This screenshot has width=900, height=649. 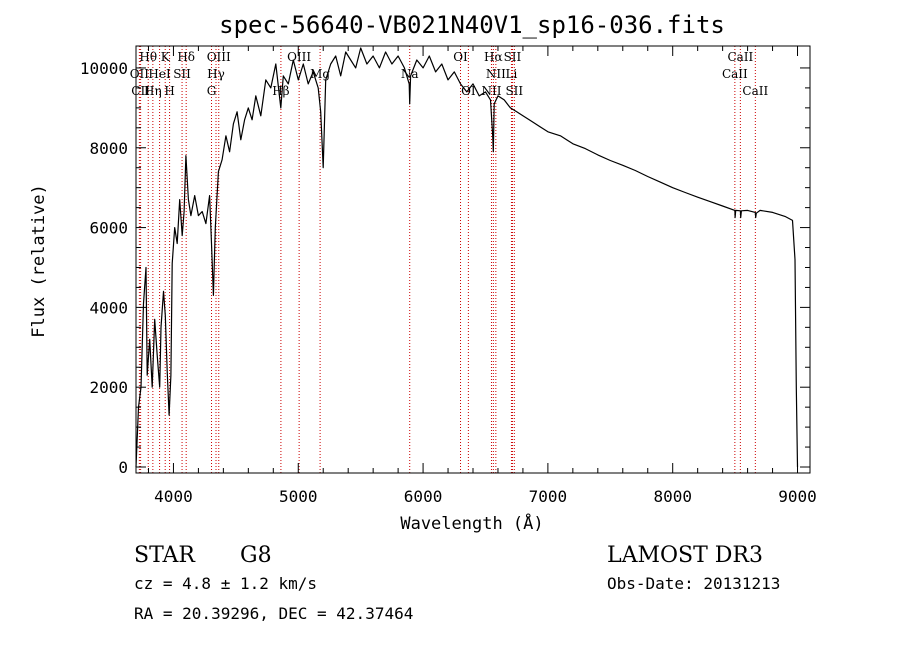 What do you see at coordinates (225, 583) in the screenshot?
I see `redshift-value: cz = 4.8 ± 1.2 km/s` at bounding box center [225, 583].